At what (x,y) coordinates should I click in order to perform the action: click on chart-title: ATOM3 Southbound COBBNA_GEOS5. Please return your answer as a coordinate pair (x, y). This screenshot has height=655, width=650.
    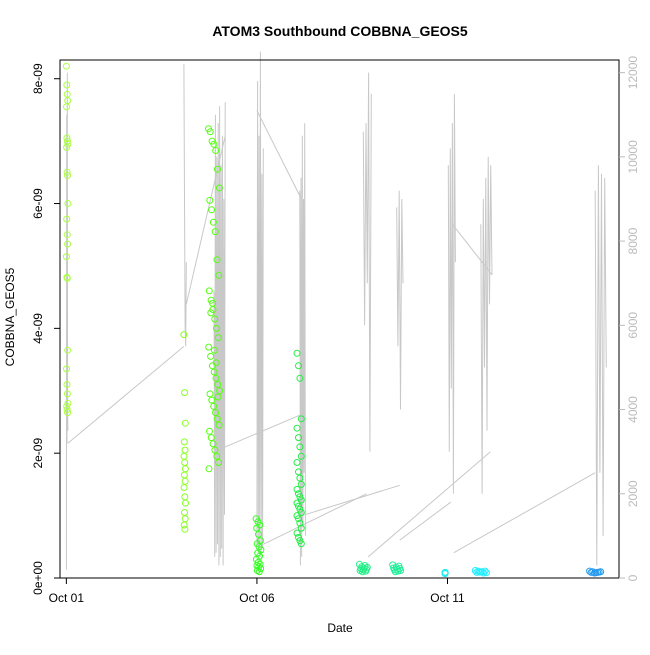
    Looking at the image, I should click on (340, 31).